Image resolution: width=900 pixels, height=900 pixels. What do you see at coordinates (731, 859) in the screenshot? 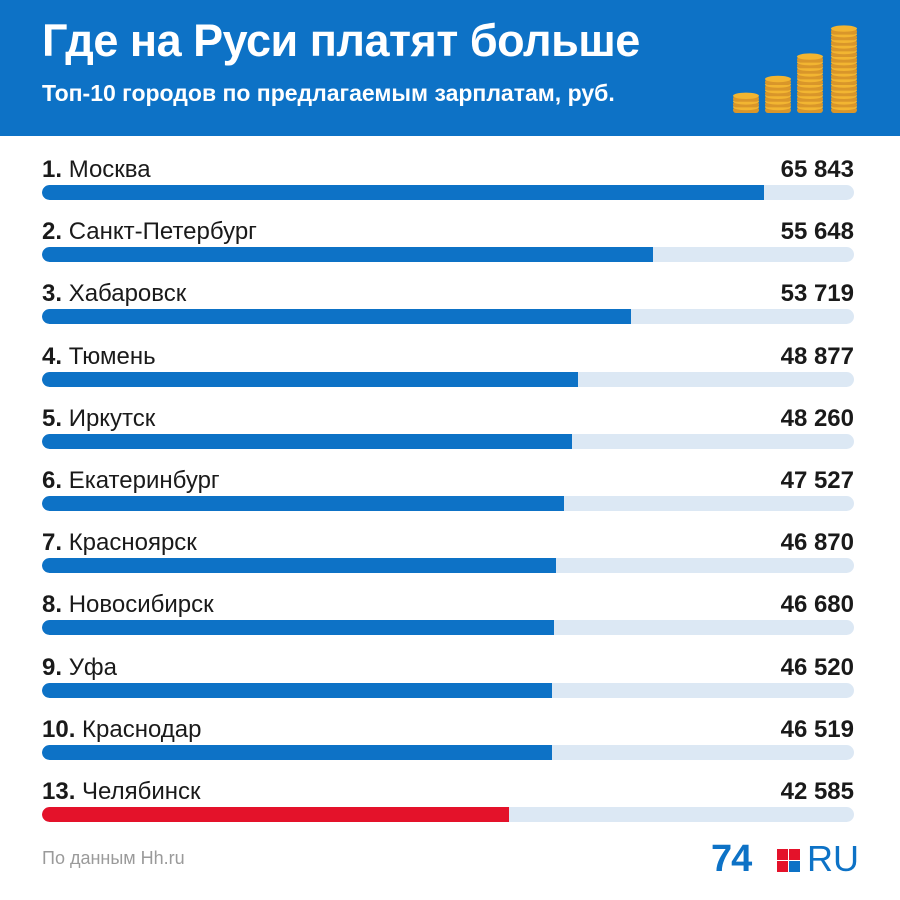
I see `logo-number: 74` at bounding box center [731, 859].